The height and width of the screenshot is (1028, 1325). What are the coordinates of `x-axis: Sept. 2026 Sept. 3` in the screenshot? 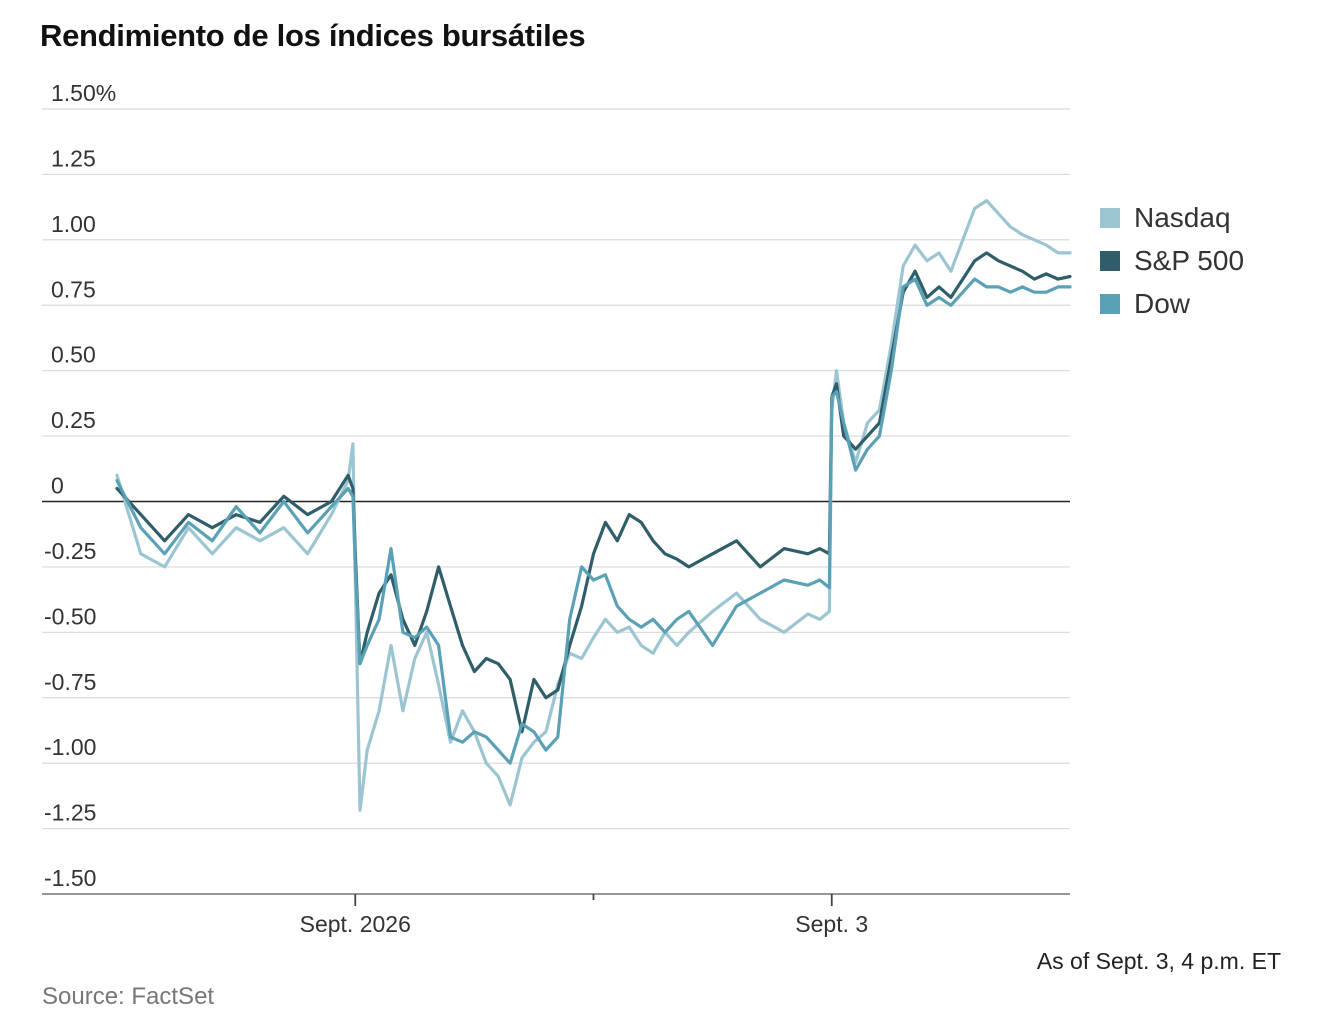 It's located at (556, 915).